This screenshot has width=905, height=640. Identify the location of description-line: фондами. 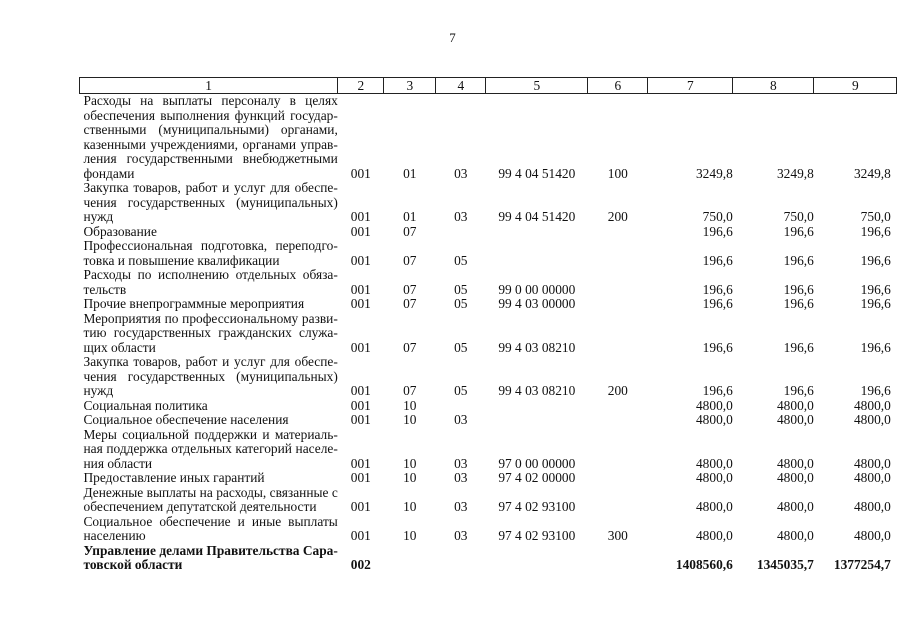
(109, 173).